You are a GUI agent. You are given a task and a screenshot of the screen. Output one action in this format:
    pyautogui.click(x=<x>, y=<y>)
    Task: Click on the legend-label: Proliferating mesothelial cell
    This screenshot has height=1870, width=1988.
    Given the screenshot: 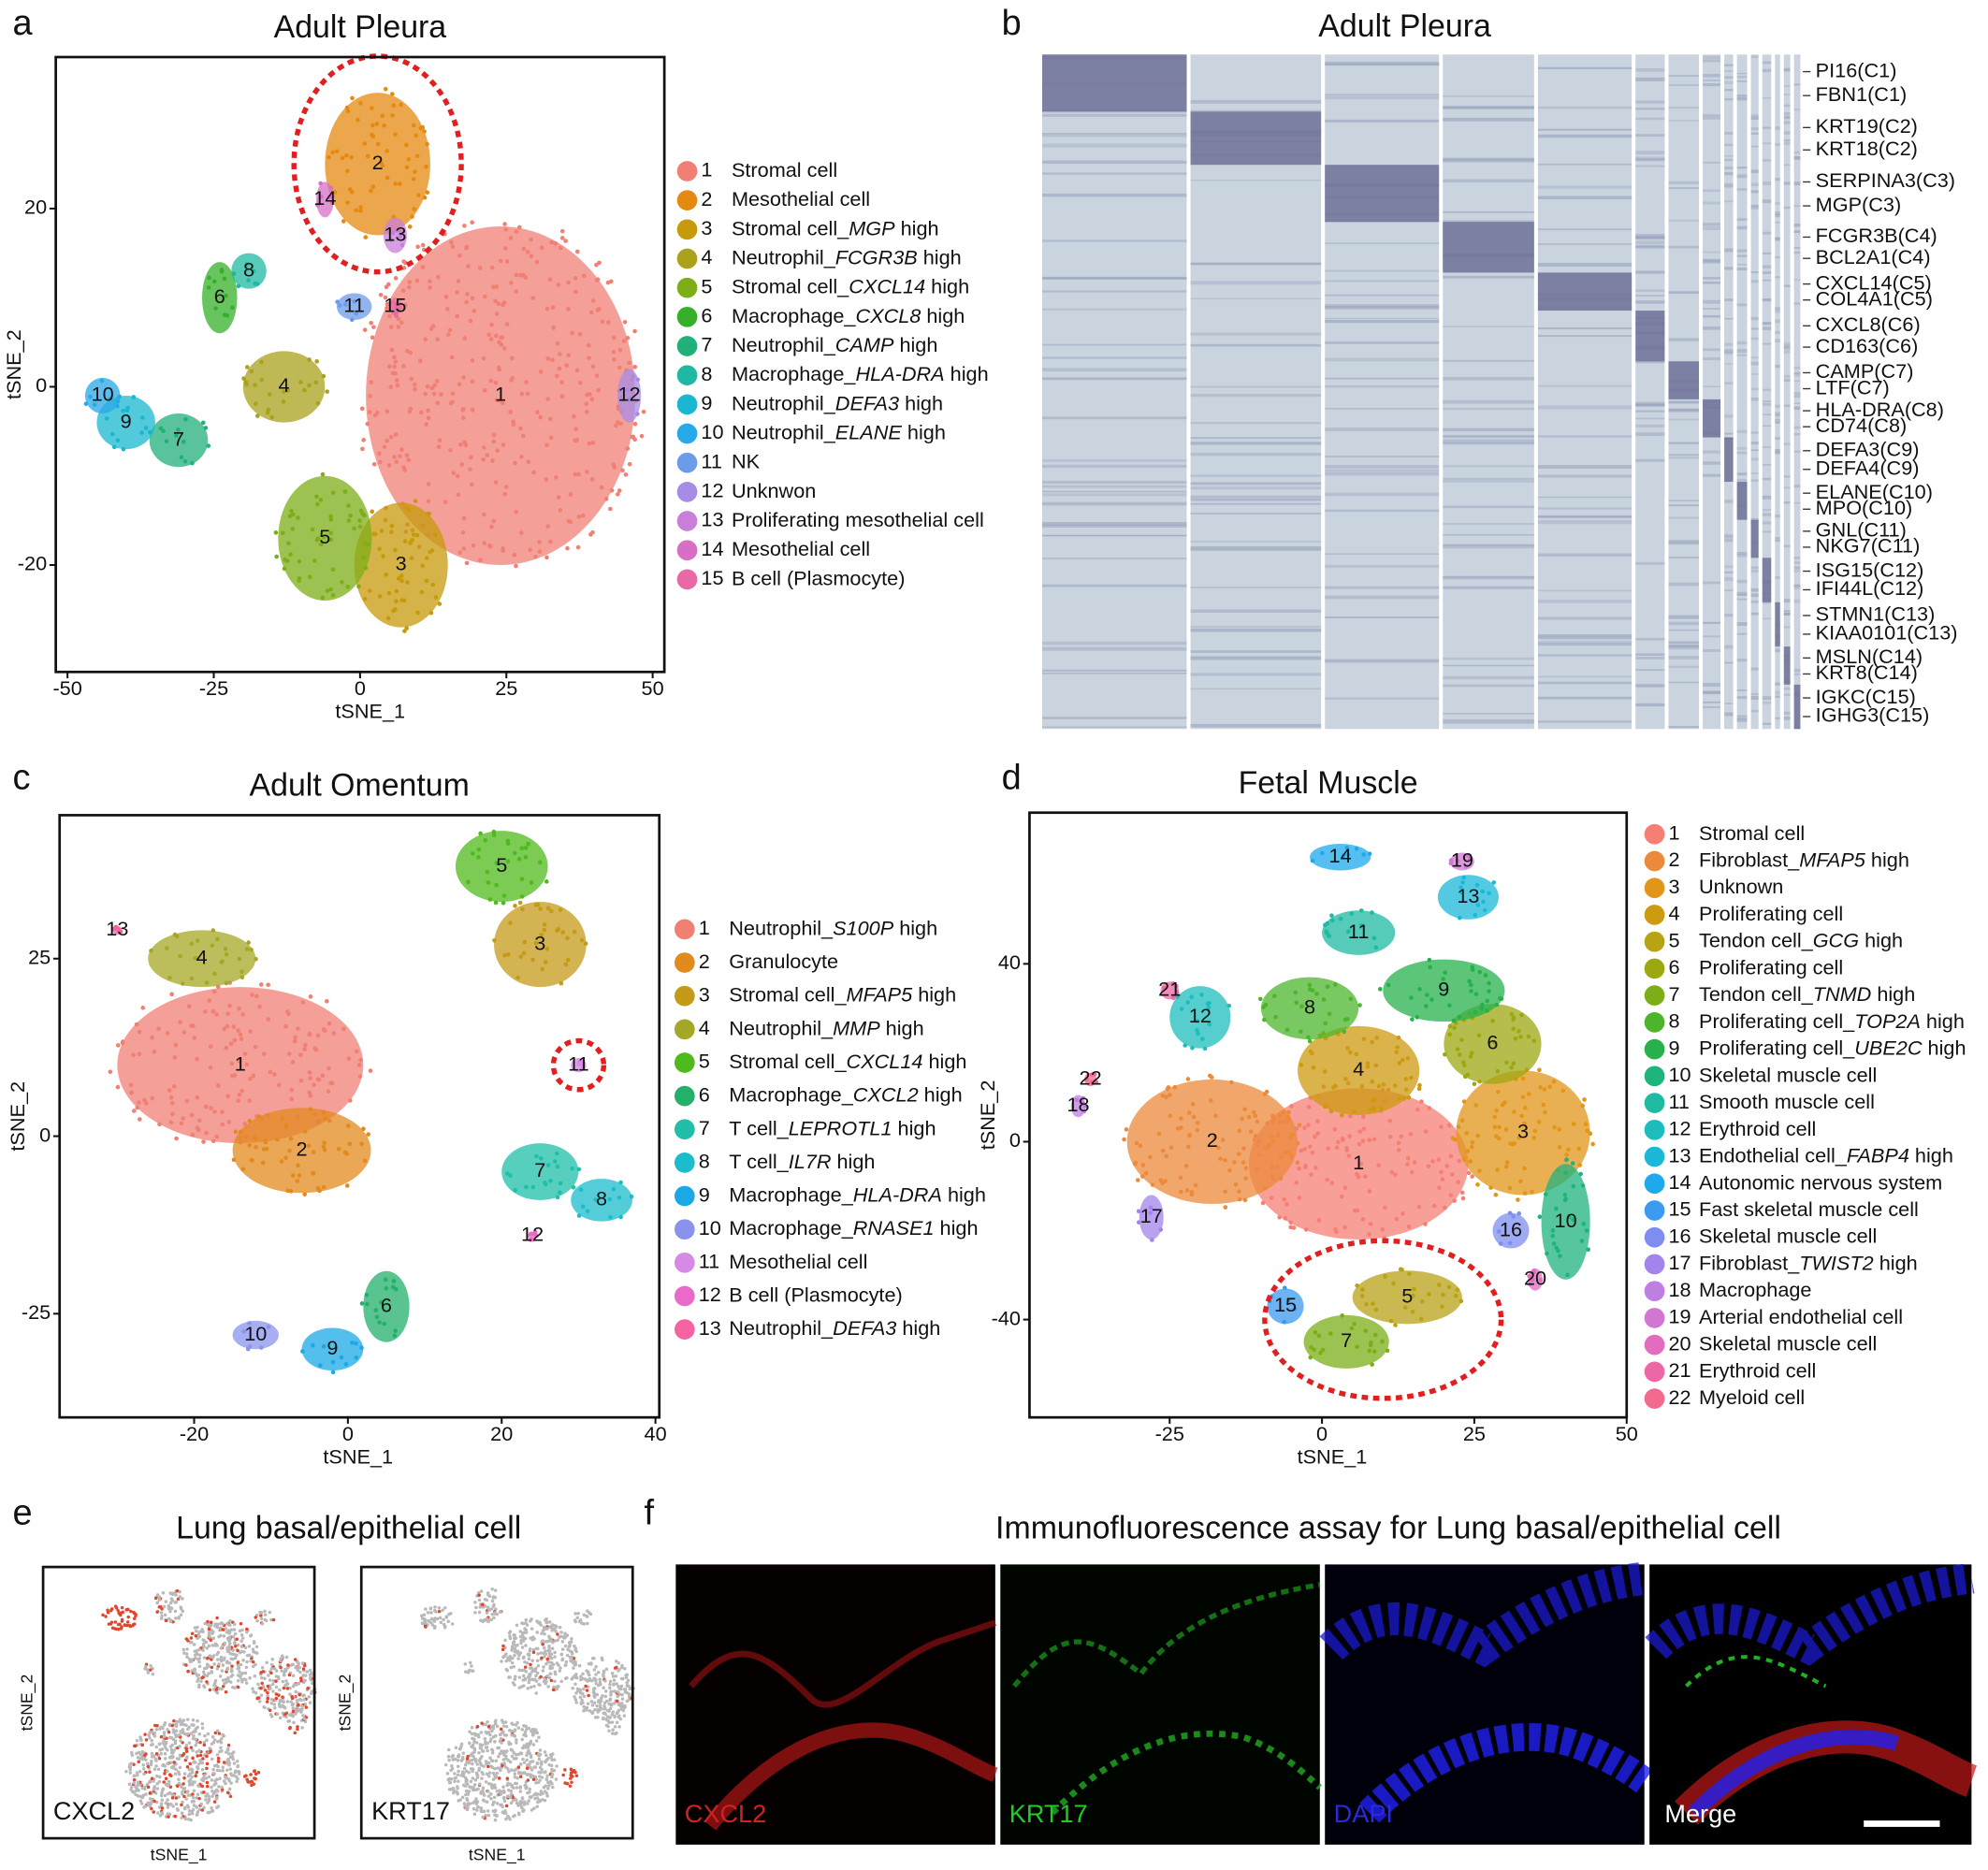 What is the action you would take?
    pyautogui.click(x=858, y=519)
    